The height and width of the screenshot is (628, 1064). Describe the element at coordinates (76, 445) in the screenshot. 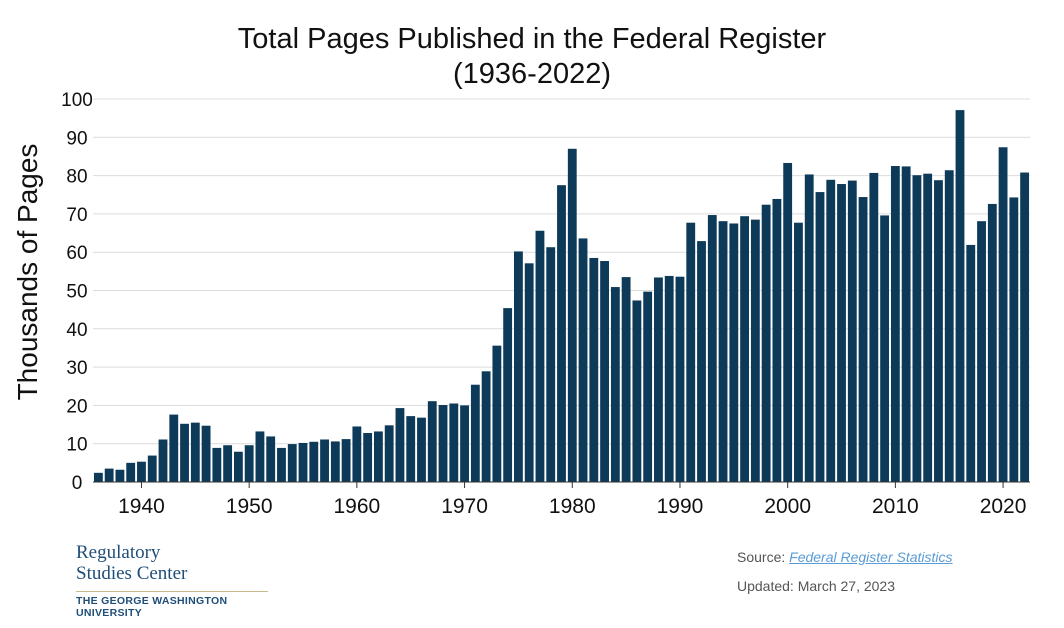

I see `y-tick-label: 10` at that location.